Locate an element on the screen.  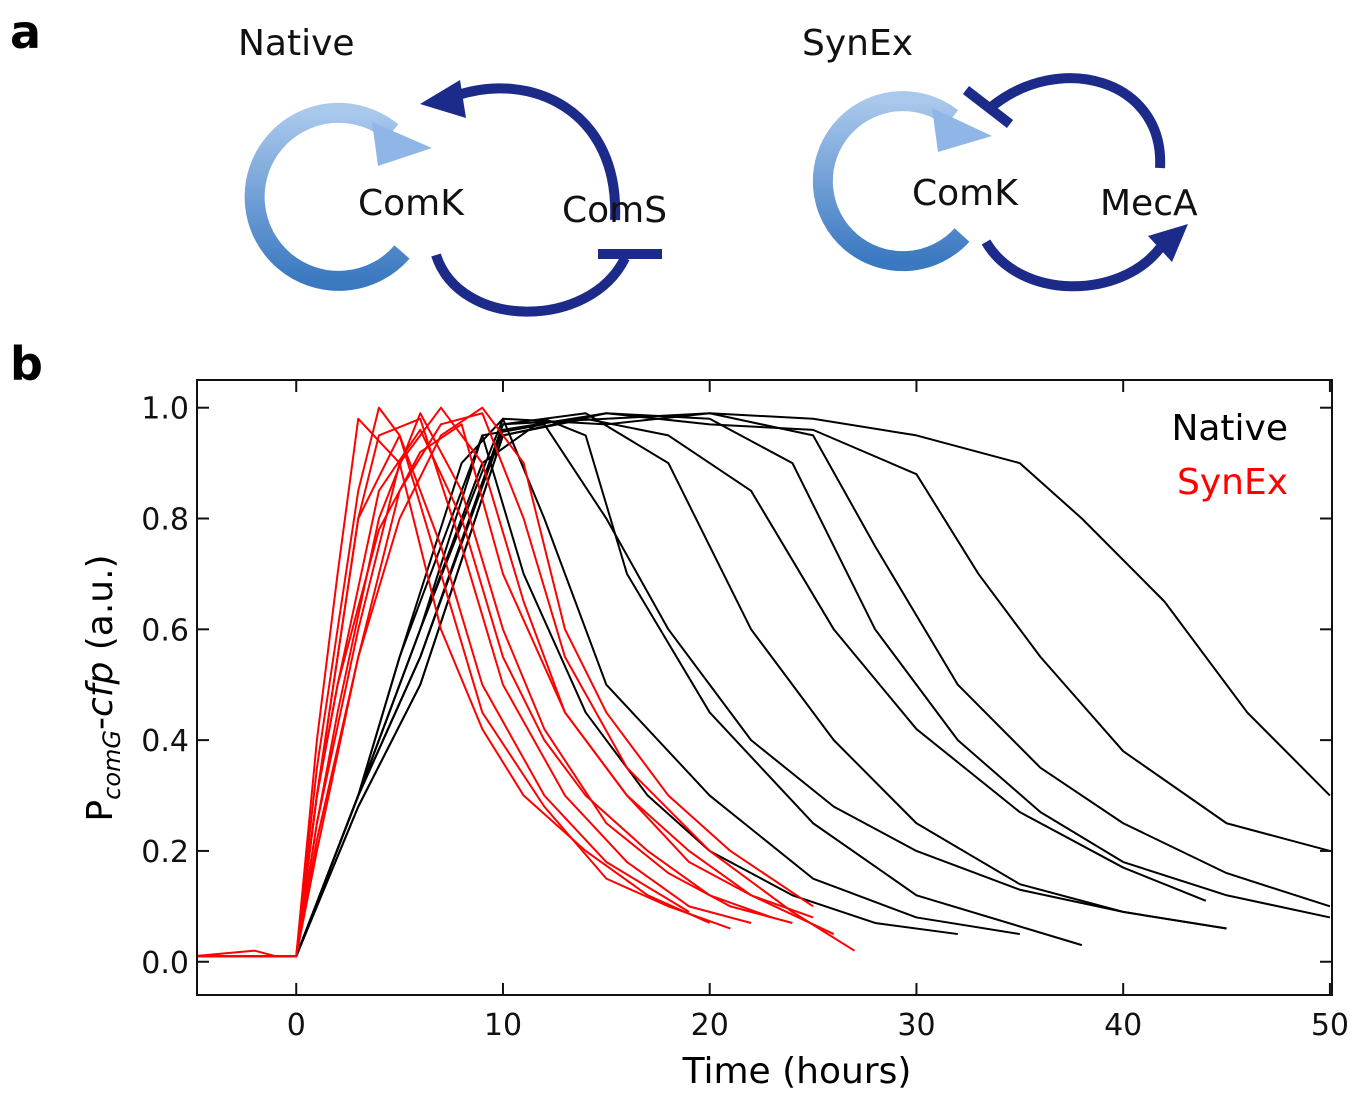
x-tick-label: 0 is located at coordinates (296, 1025).